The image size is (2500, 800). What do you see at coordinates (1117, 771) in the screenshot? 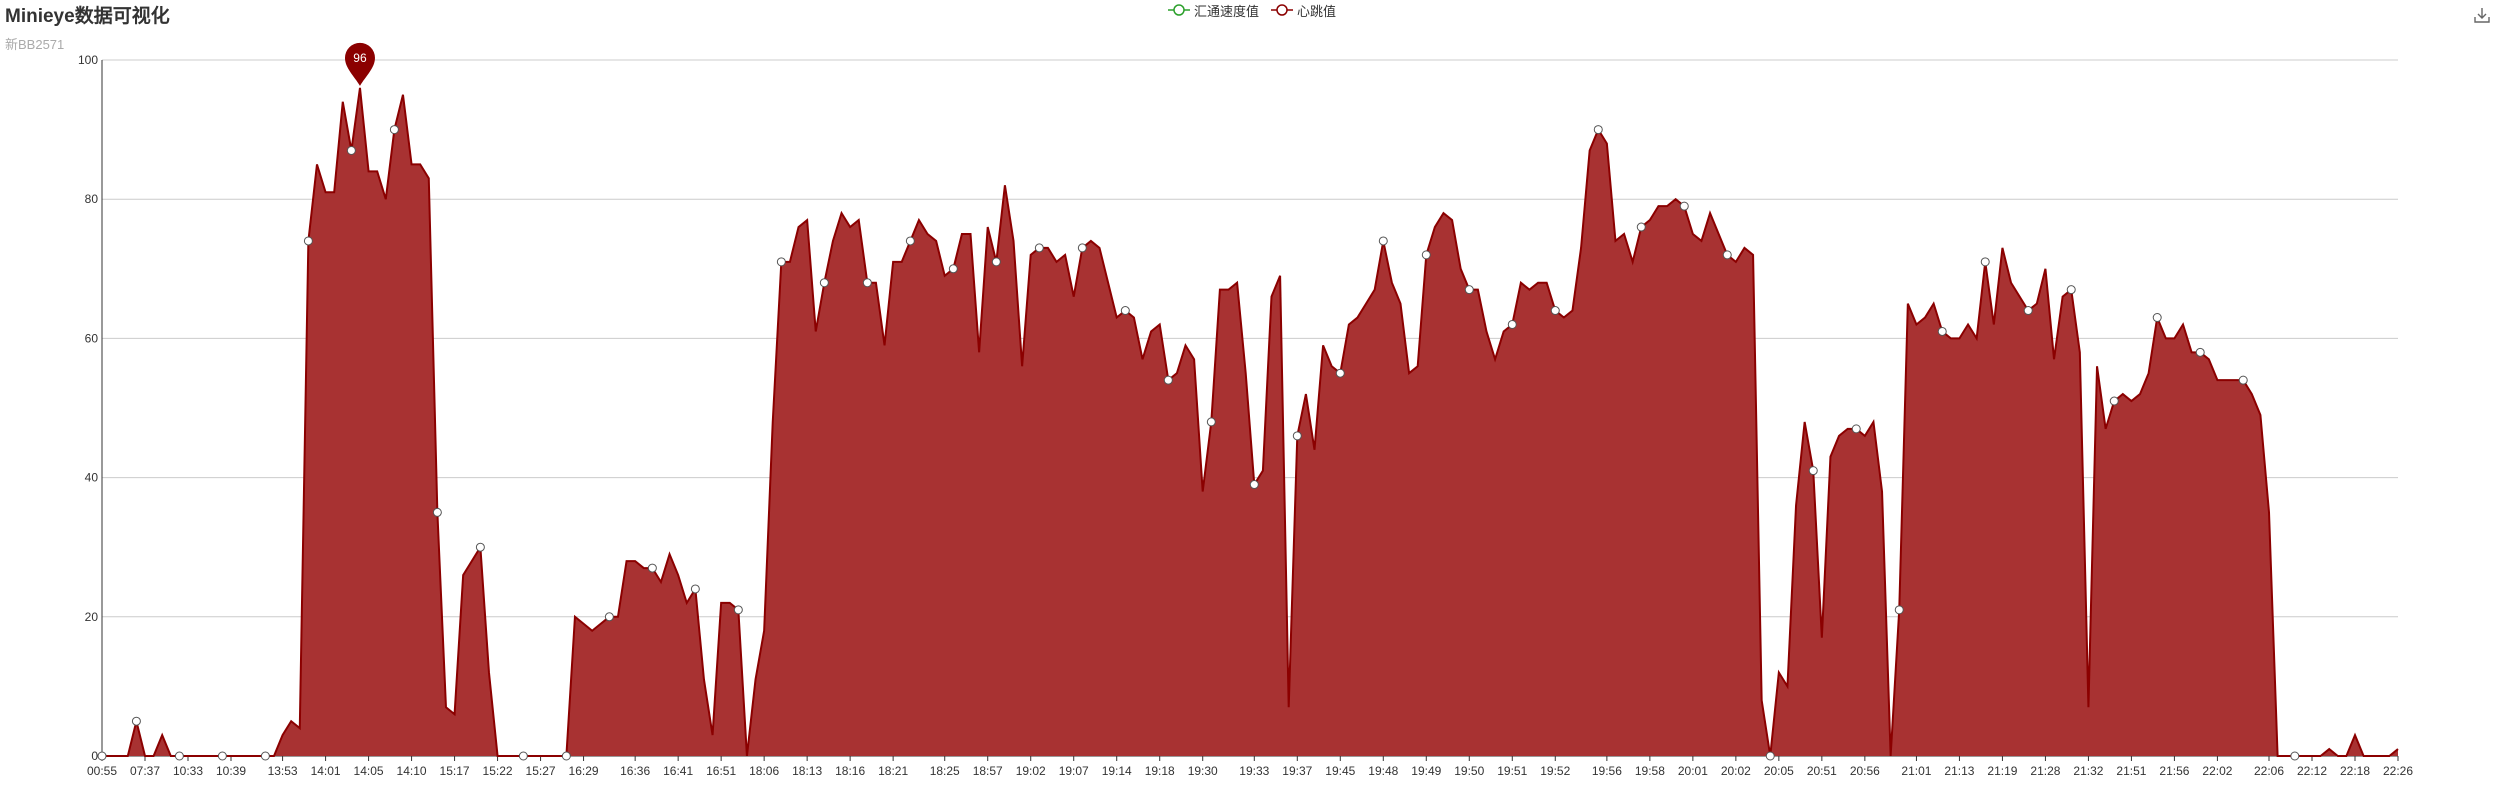
I see `x-tick-label: 19:14` at bounding box center [1117, 771].